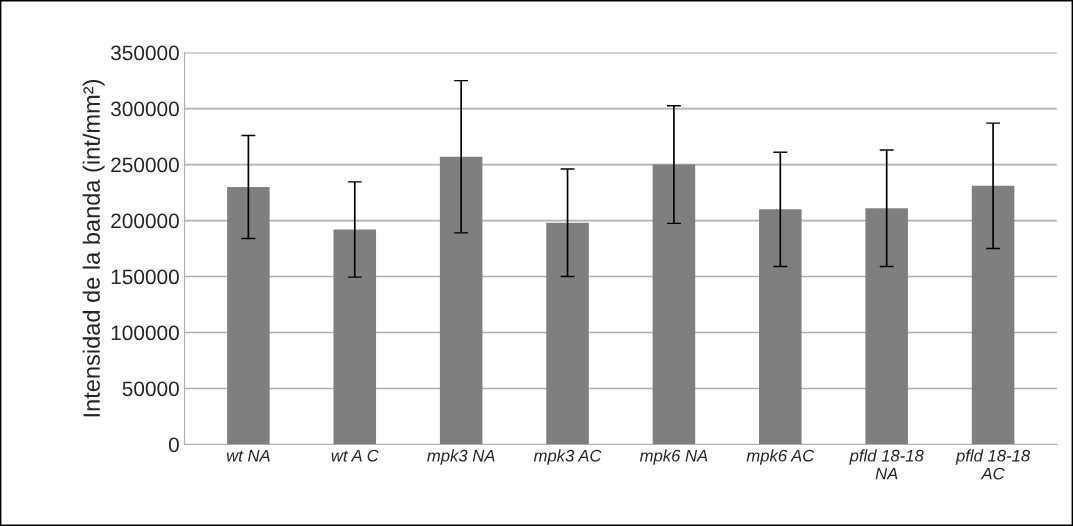 Image resolution: width=1073 pixels, height=526 pixels. What do you see at coordinates (144, 53) in the screenshot?
I see `y-tick-label: 350000` at bounding box center [144, 53].